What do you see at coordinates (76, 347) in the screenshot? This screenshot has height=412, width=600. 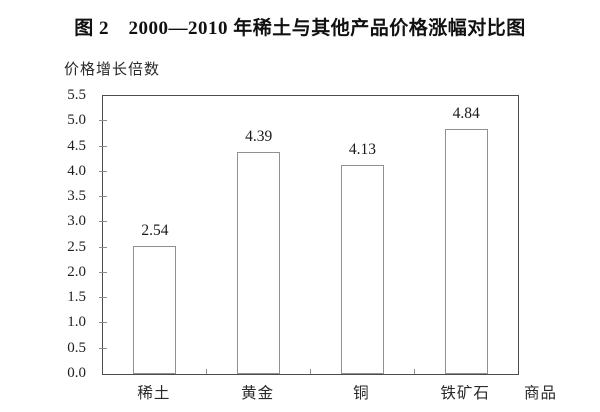 I see `y-tick-label: 0.5` at bounding box center [76, 347].